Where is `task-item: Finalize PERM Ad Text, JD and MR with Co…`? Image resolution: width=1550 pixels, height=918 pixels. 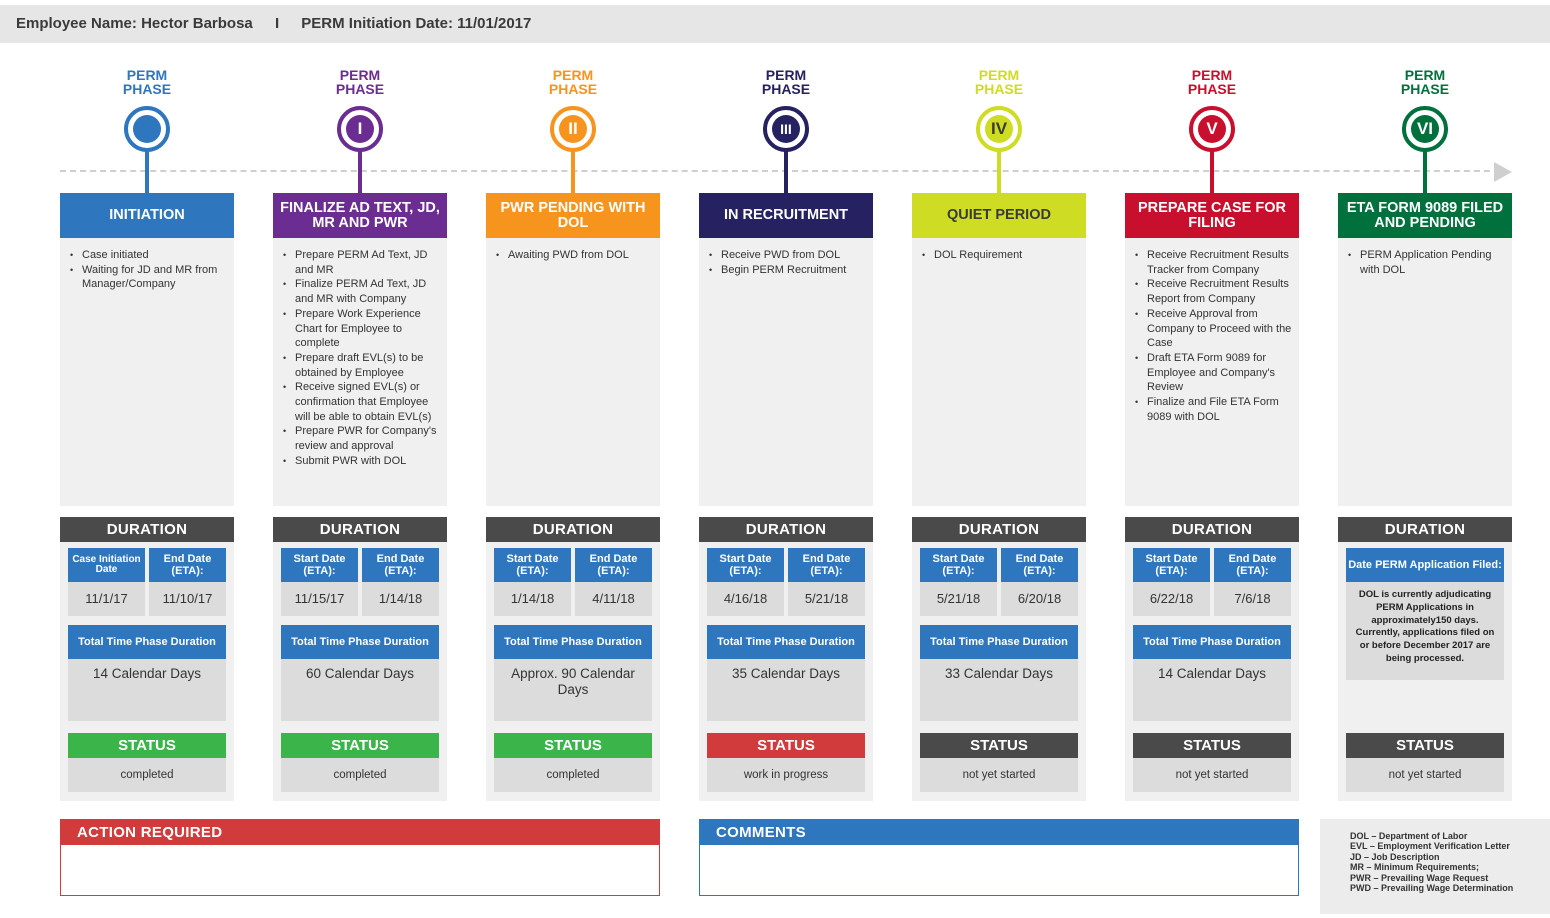
task-item: Finalize PERM Ad Text, JD and MR with Co… is located at coordinates (362, 291).